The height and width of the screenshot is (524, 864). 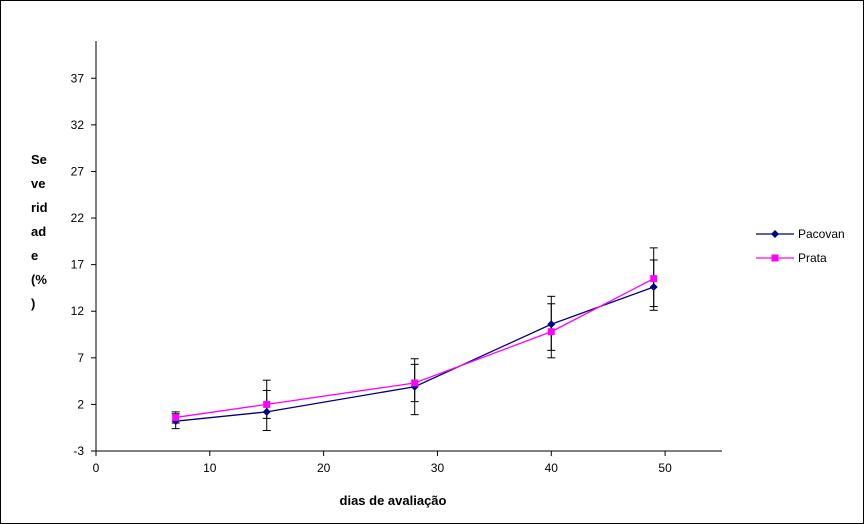 I want to click on y-axis-title-line: e, so click(x=34, y=255).